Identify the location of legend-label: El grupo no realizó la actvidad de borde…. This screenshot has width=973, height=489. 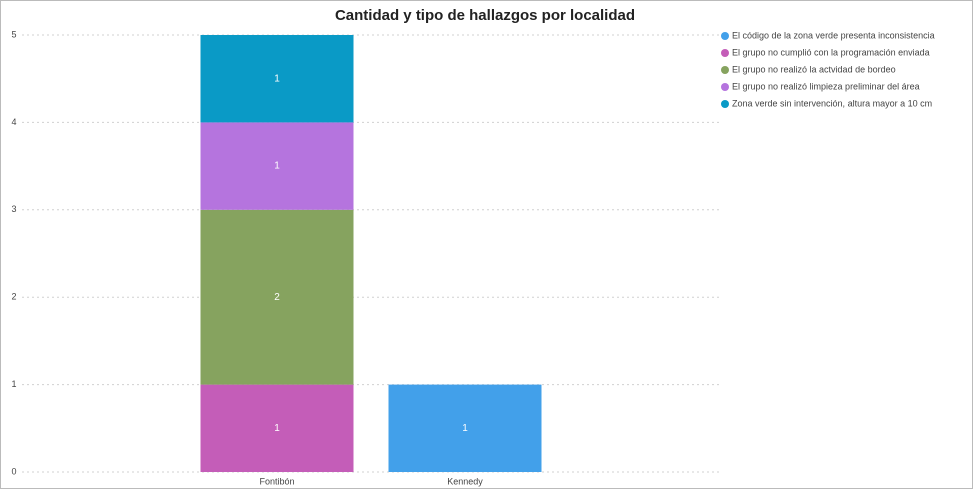
(814, 69).